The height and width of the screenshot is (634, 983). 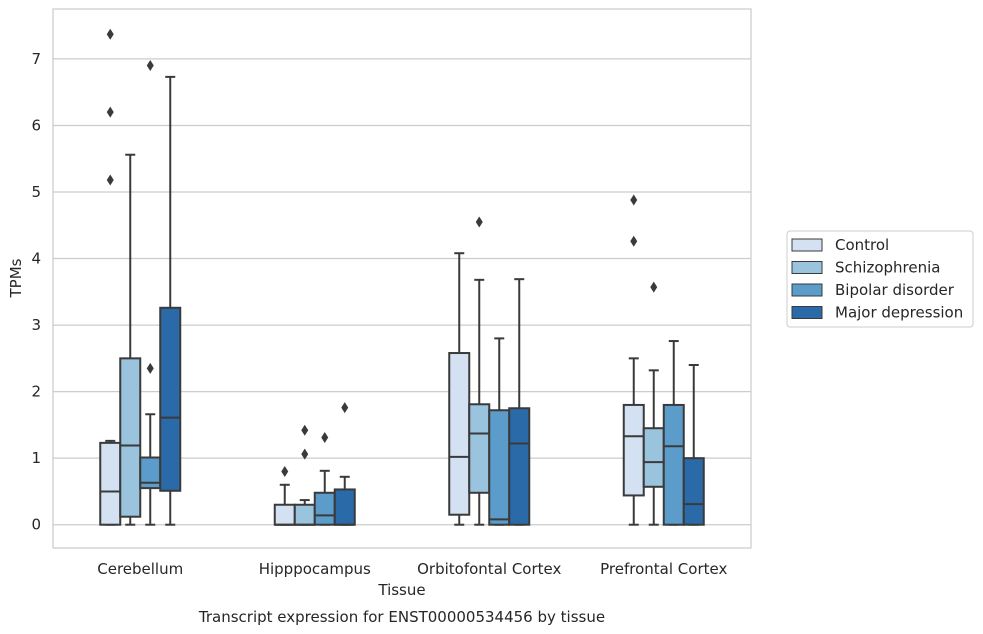 What do you see at coordinates (862, 245) in the screenshot?
I see `legend-label: Control` at bounding box center [862, 245].